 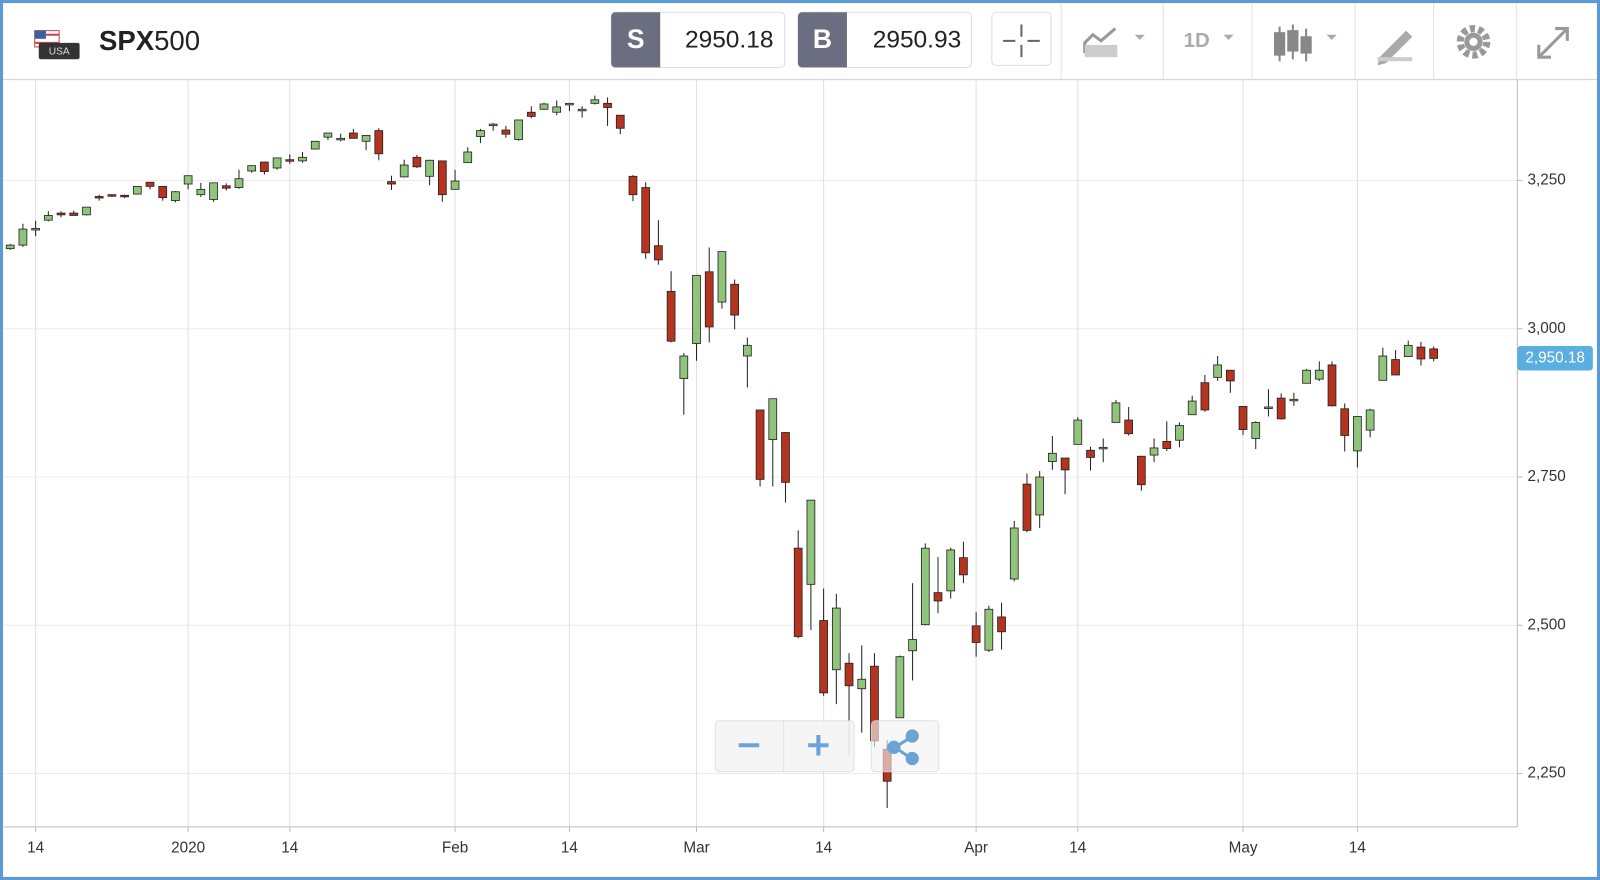 I want to click on draw-button, so click(x=1395, y=48).